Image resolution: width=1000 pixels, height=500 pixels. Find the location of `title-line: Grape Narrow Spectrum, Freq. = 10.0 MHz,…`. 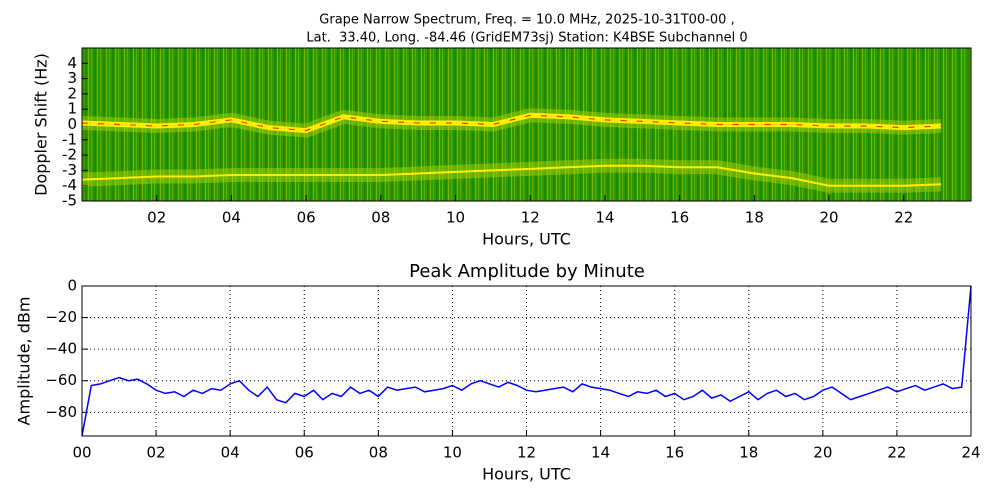

title-line: Grape Narrow Spectrum, Freq. = 10.0 MHz,… is located at coordinates (526, 20).